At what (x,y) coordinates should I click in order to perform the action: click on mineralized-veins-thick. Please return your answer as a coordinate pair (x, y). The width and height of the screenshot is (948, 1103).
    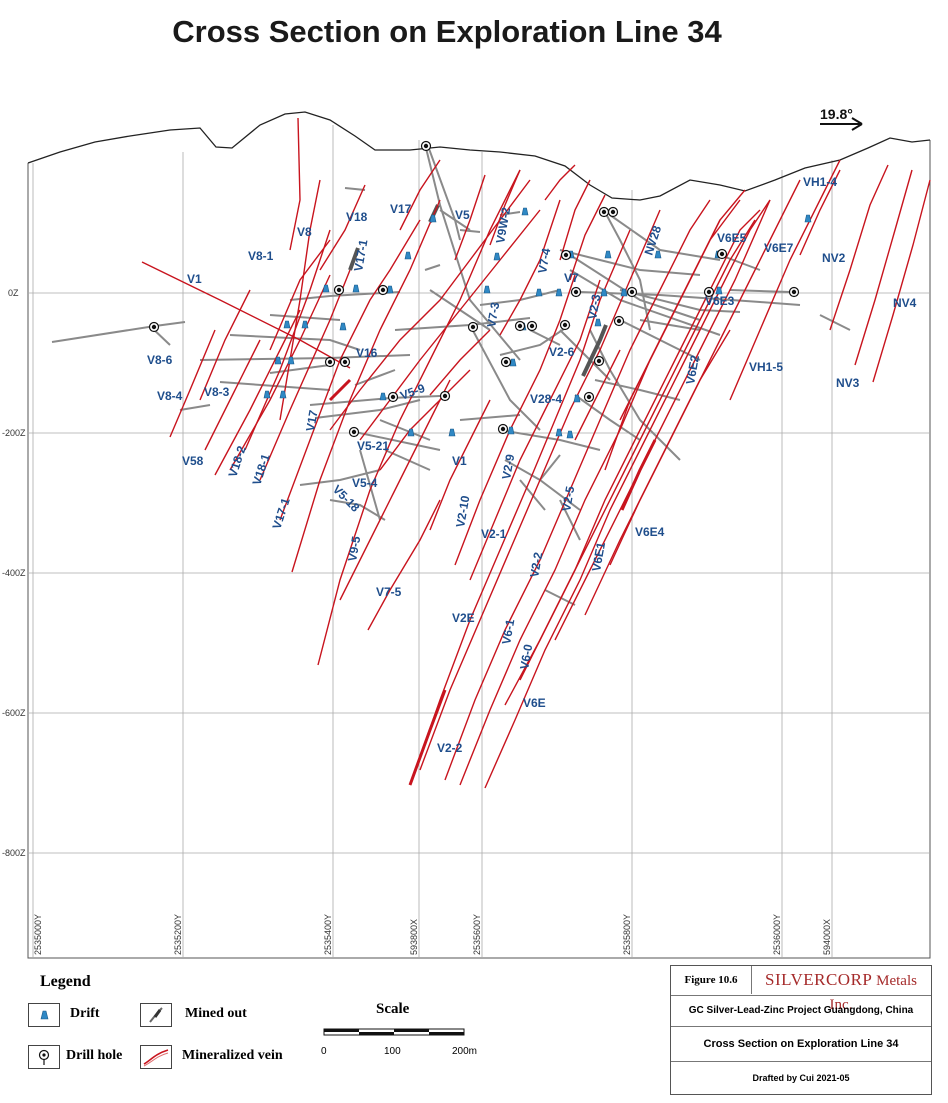
    Looking at the image, I should click on (492, 582).